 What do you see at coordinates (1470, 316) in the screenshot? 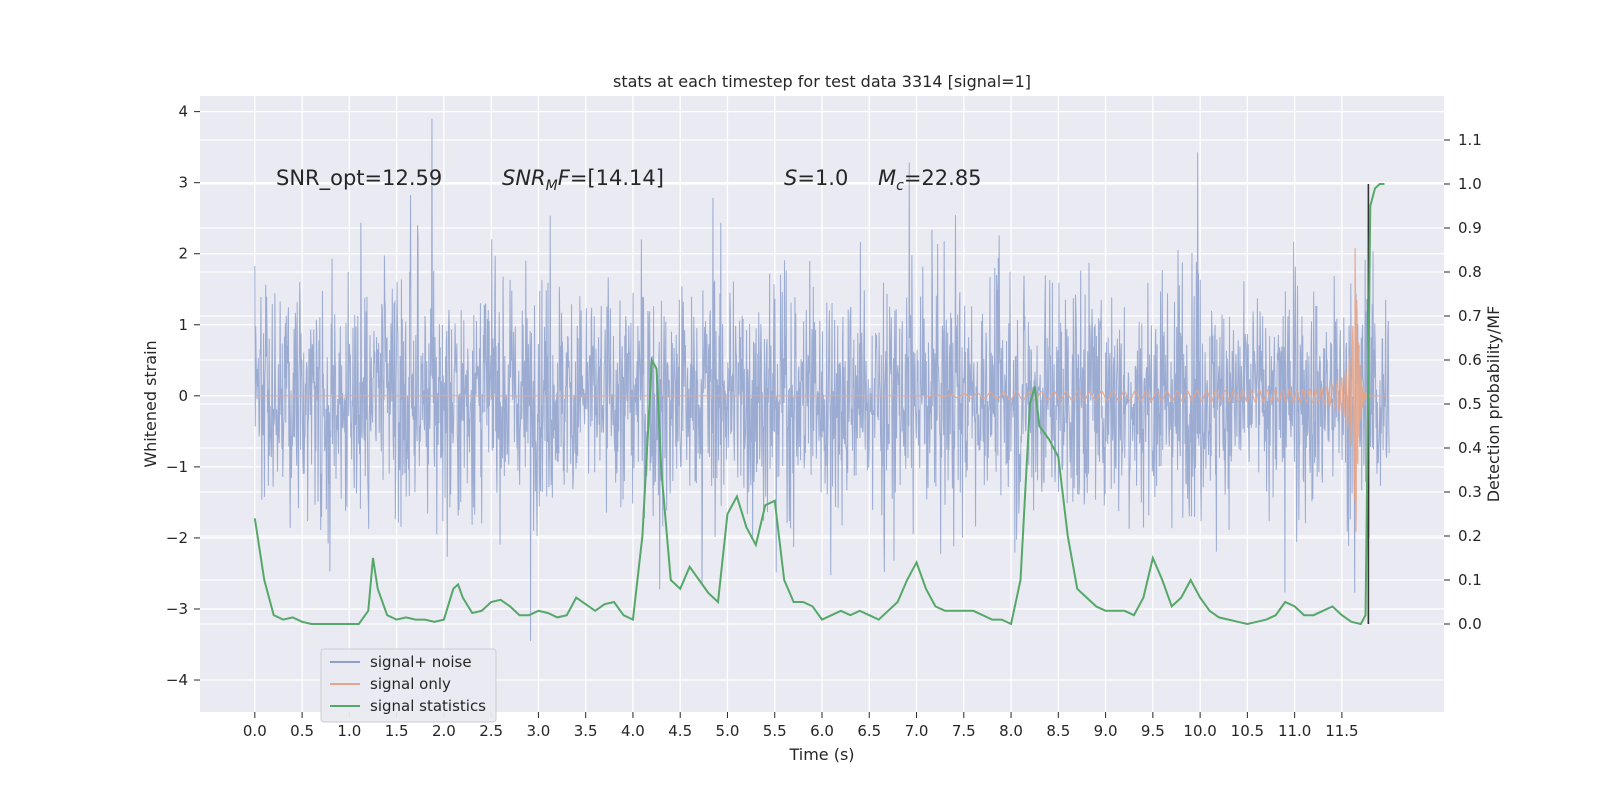
I see `y-right-tick-label: 0.7` at bounding box center [1470, 316].